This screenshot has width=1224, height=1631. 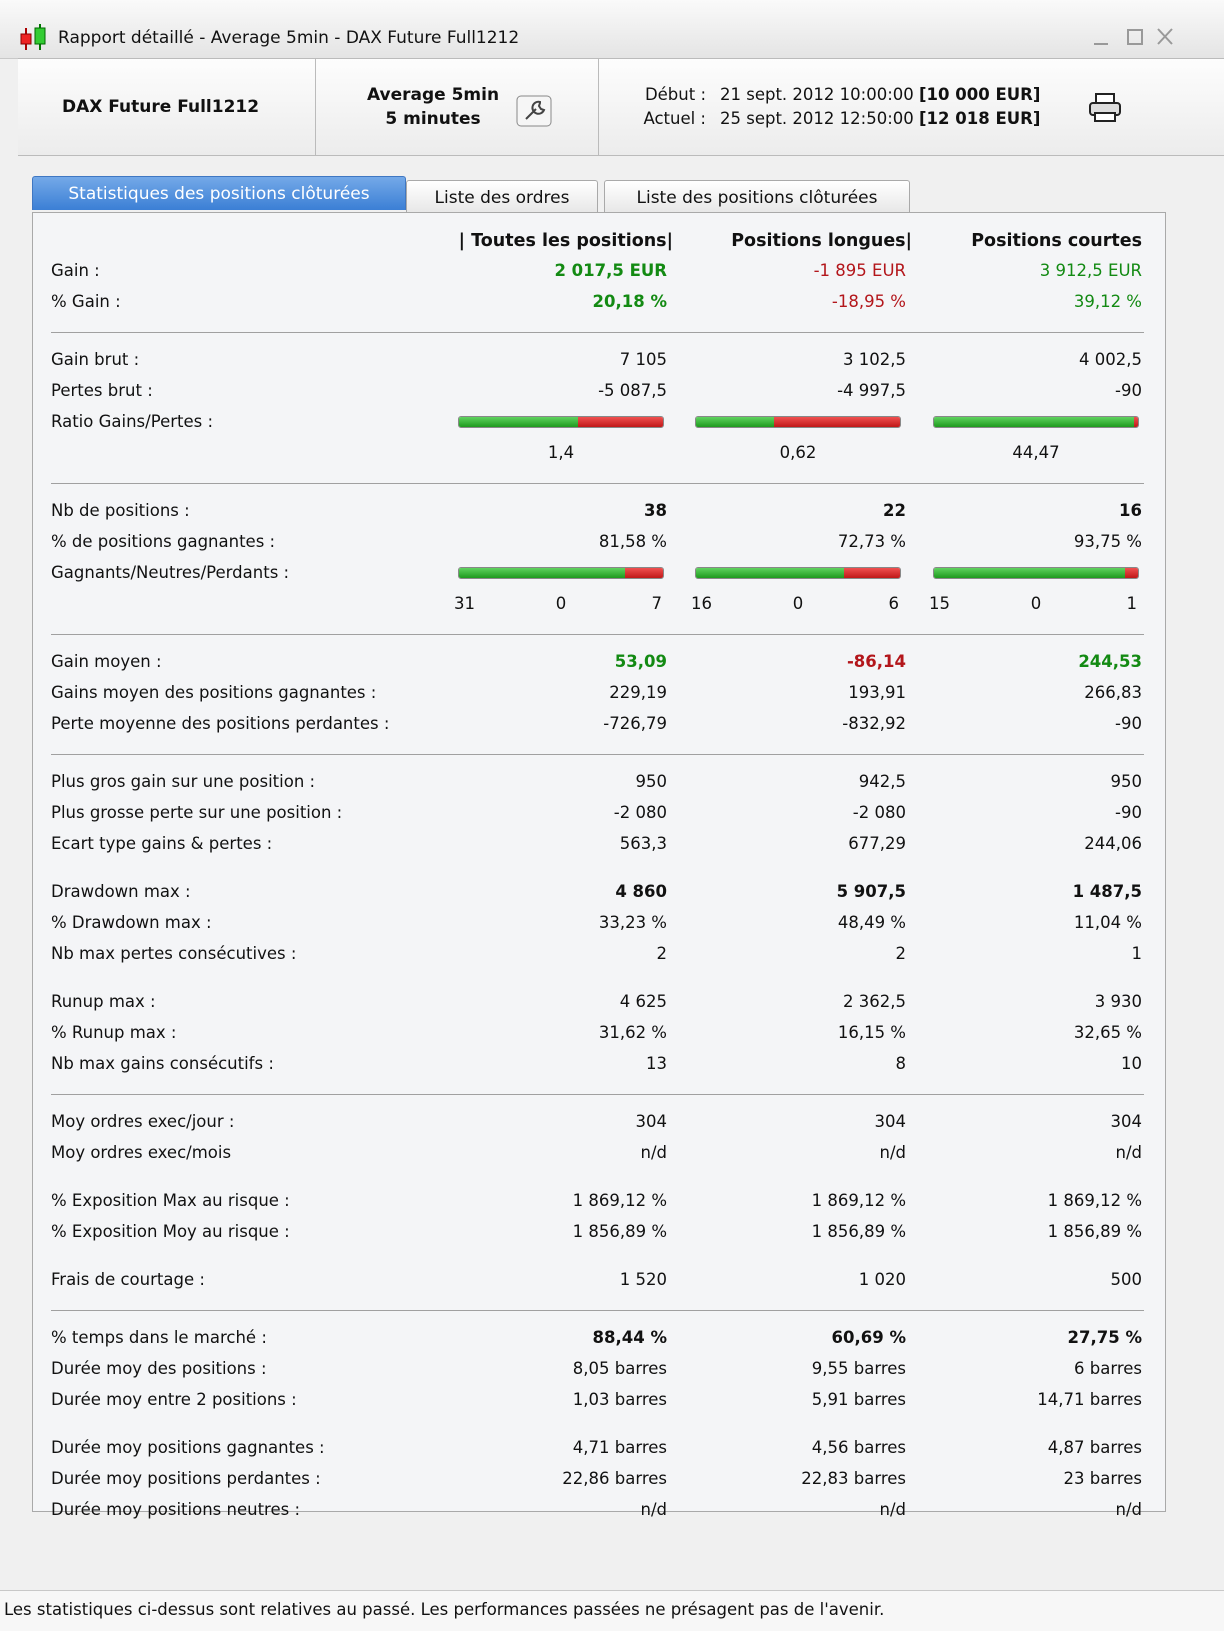 I want to click on cell-value: 5 907,5, so click(x=871, y=891).